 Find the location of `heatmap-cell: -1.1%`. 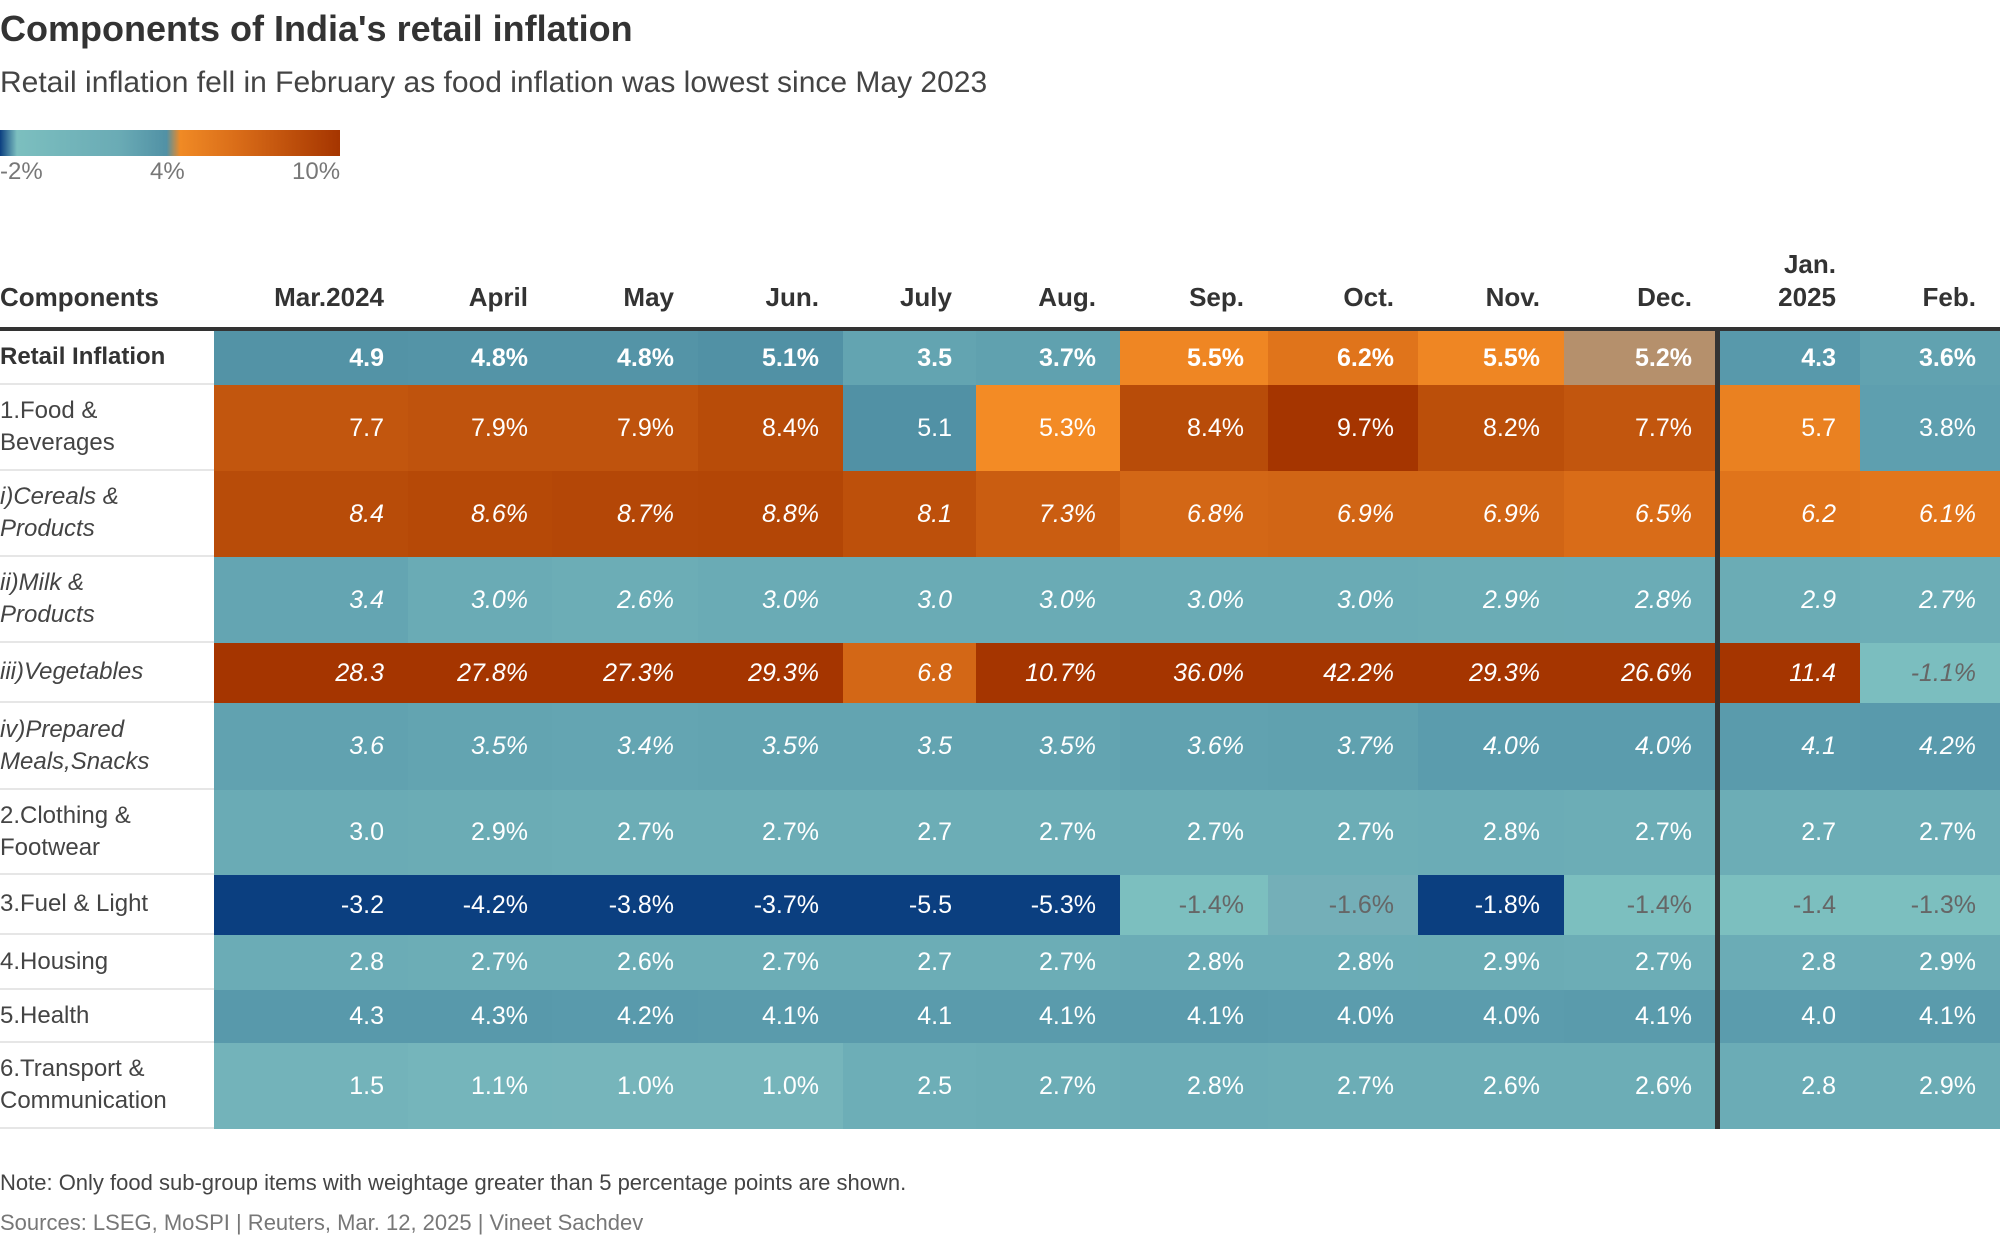

heatmap-cell: -1.1% is located at coordinates (1930, 673).